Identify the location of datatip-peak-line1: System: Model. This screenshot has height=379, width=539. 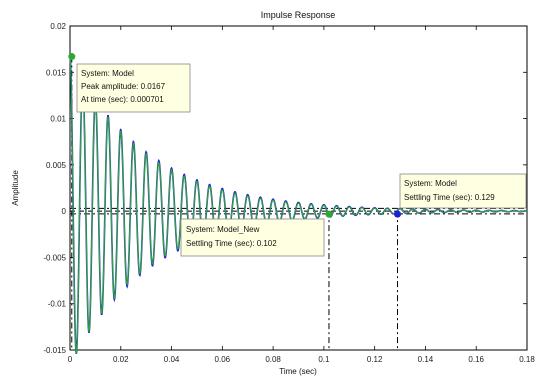
(107, 73).